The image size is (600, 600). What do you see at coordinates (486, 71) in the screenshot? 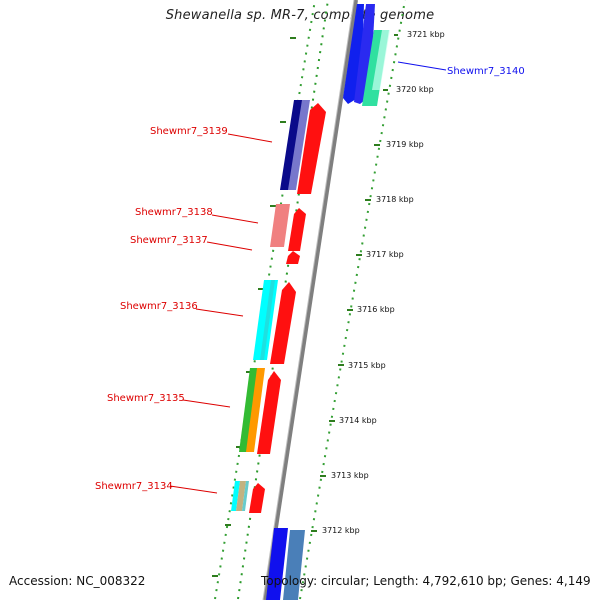
I see `gene-label-3140: Shewmr7_3140` at bounding box center [486, 71].